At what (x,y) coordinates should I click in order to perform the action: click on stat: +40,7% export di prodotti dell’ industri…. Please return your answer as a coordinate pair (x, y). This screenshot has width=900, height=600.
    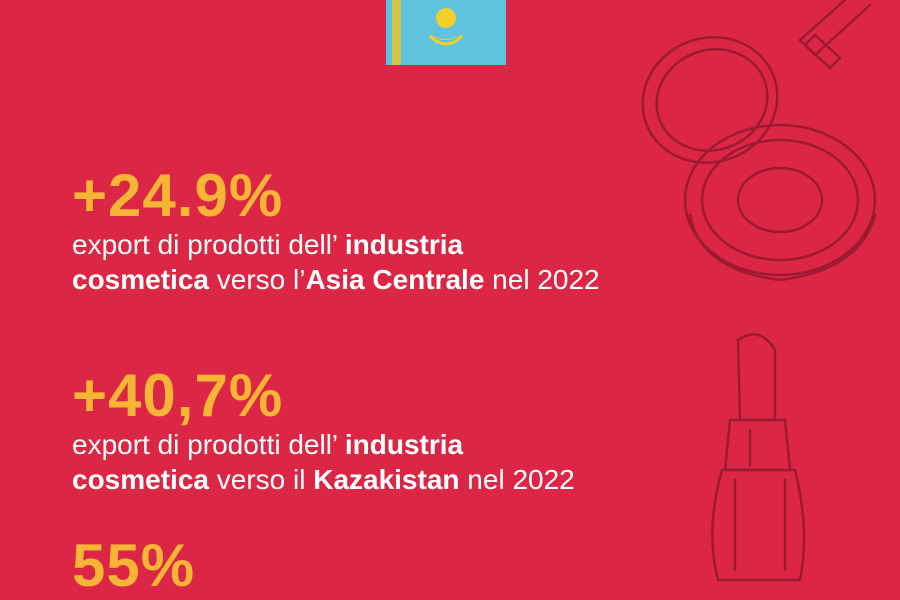
    Looking at the image, I should click on (323, 431).